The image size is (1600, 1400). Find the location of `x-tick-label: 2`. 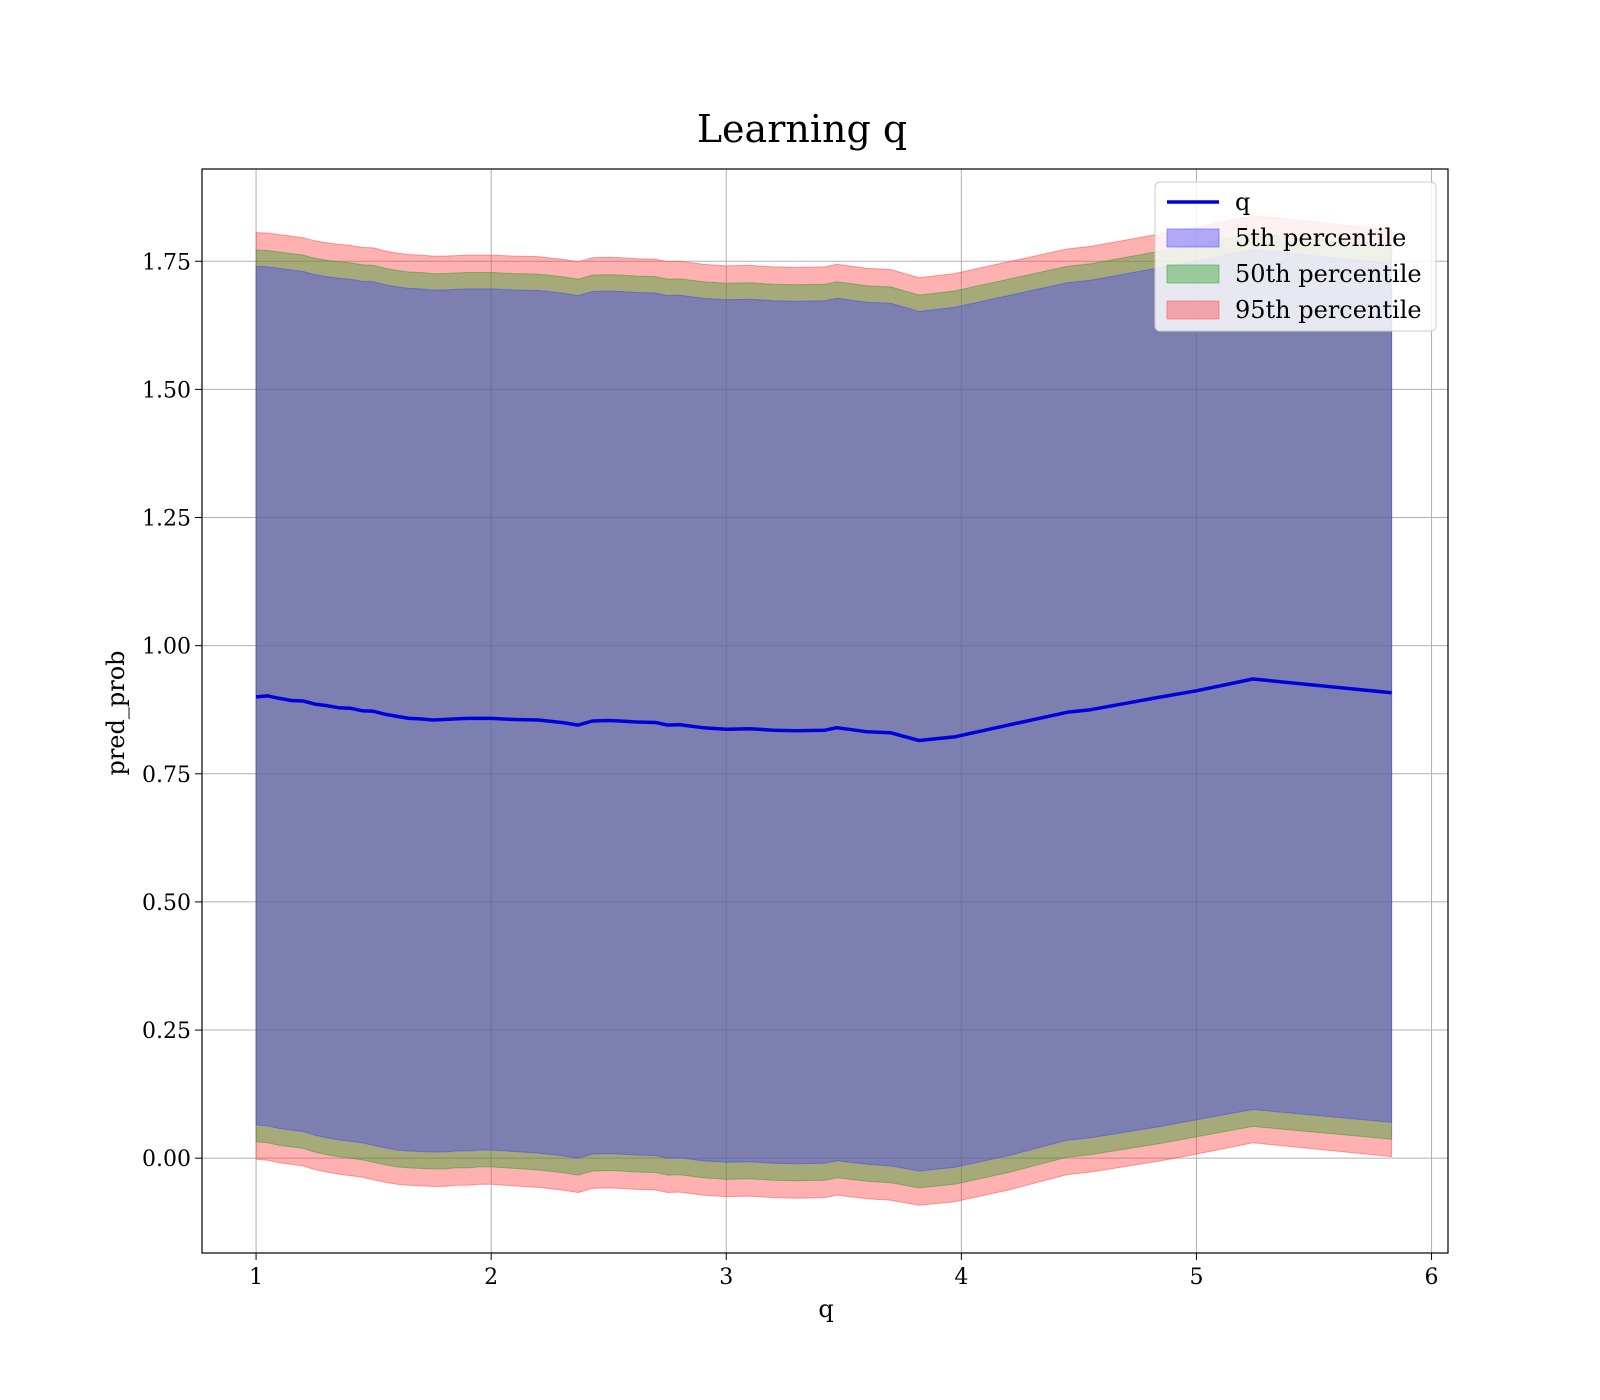

x-tick-label: 2 is located at coordinates (491, 1277).